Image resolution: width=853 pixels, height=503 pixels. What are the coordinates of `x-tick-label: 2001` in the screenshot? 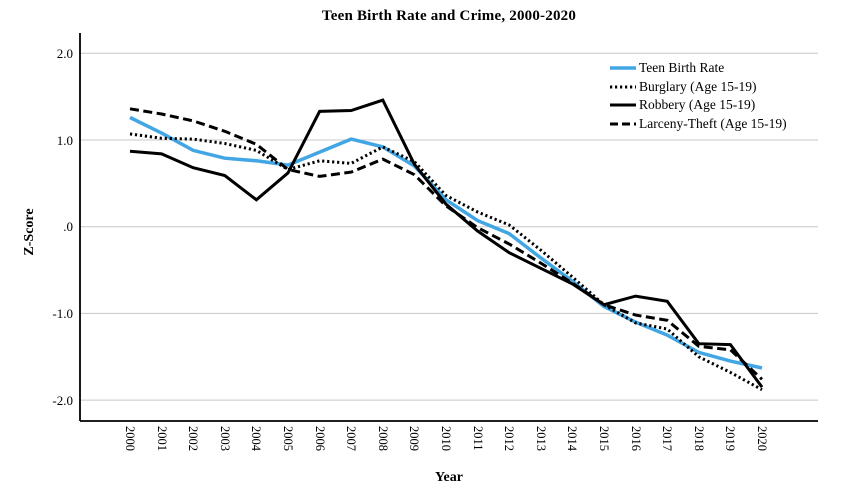 It's located at (161, 438).